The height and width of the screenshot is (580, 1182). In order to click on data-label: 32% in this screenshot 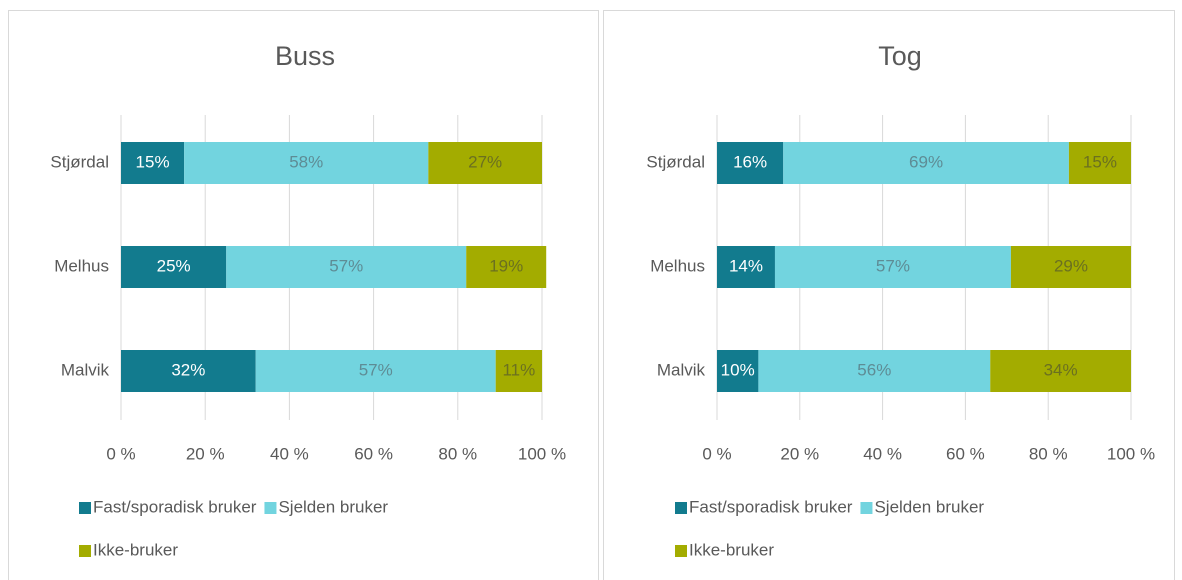, I will do `click(188, 369)`.